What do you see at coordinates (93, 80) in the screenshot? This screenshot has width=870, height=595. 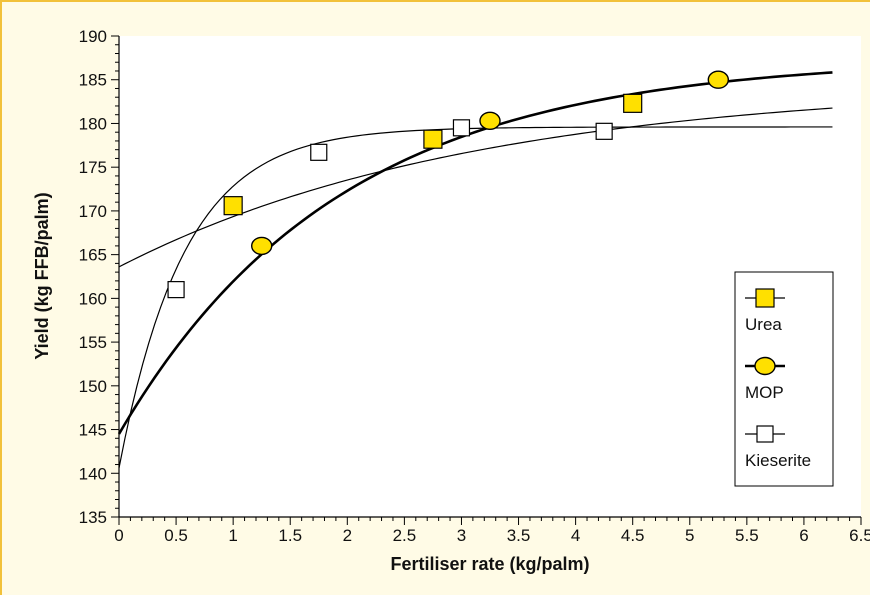 I see `y-tick-label: 185` at bounding box center [93, 80].